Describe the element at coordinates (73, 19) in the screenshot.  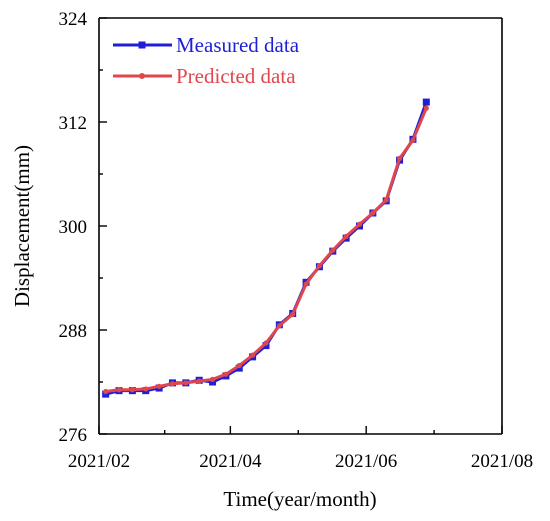
I see `y-tick-label: 324` at that location.